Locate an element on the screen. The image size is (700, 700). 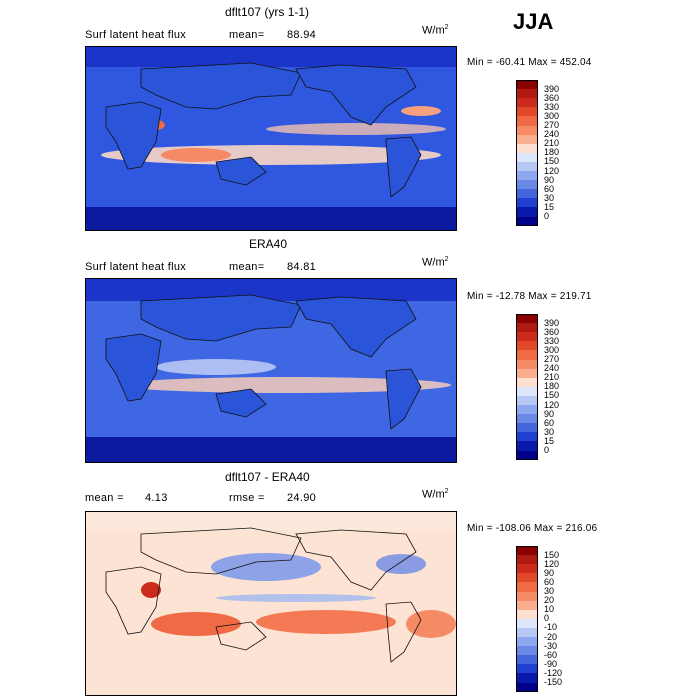
trade-wind-band-north is located at coordinates (356, 129).